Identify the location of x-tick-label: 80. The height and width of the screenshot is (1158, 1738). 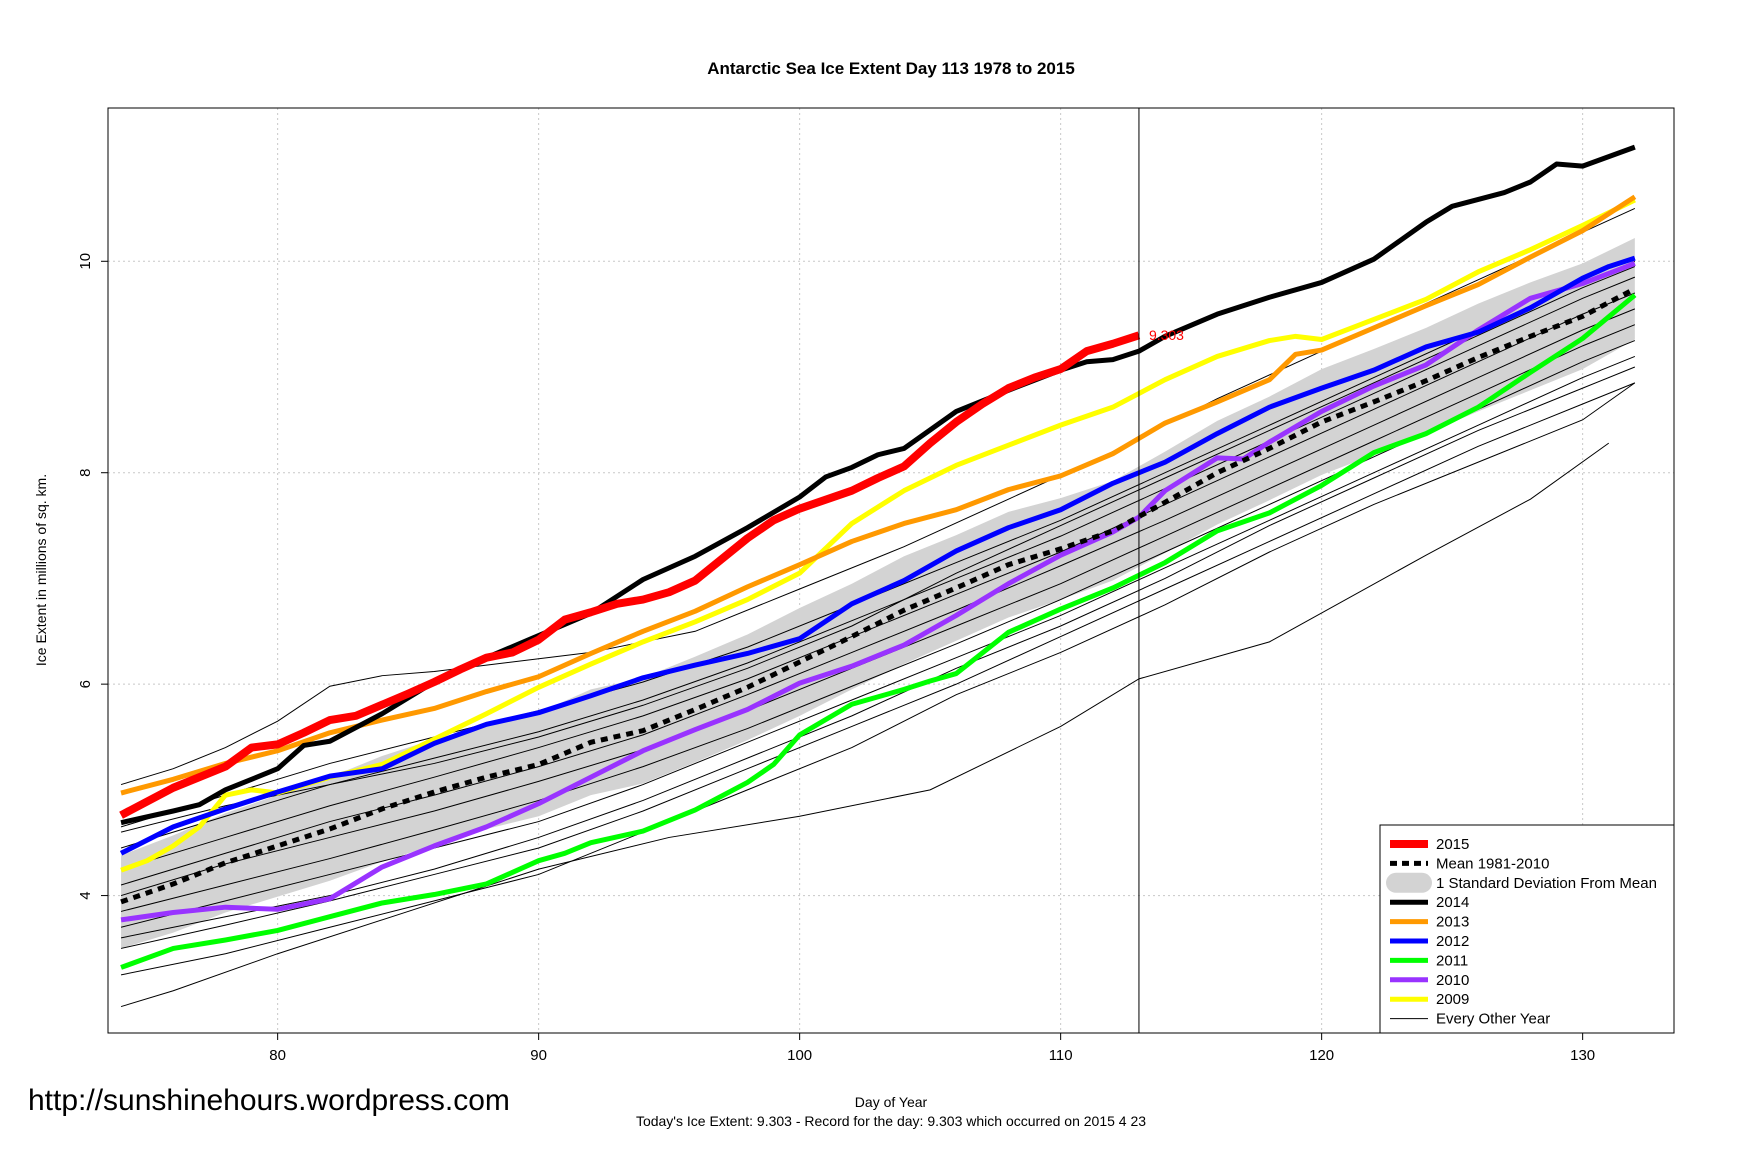
(277, 1055).